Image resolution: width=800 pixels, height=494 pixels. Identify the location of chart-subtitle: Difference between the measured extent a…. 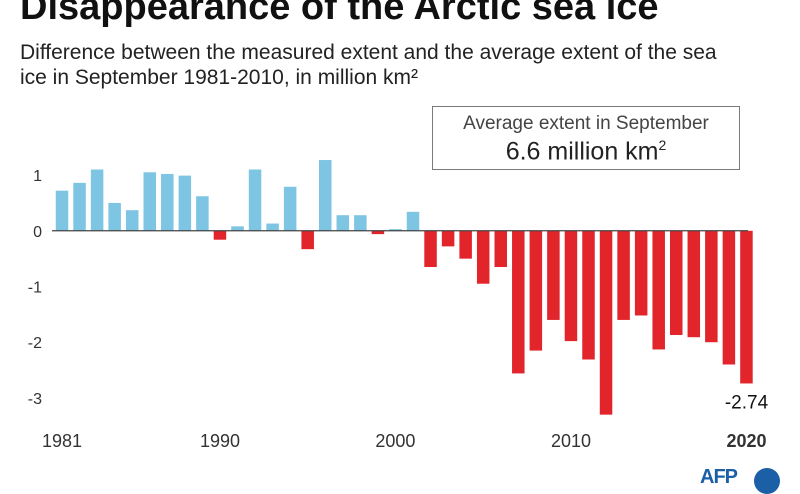
(368, 65).